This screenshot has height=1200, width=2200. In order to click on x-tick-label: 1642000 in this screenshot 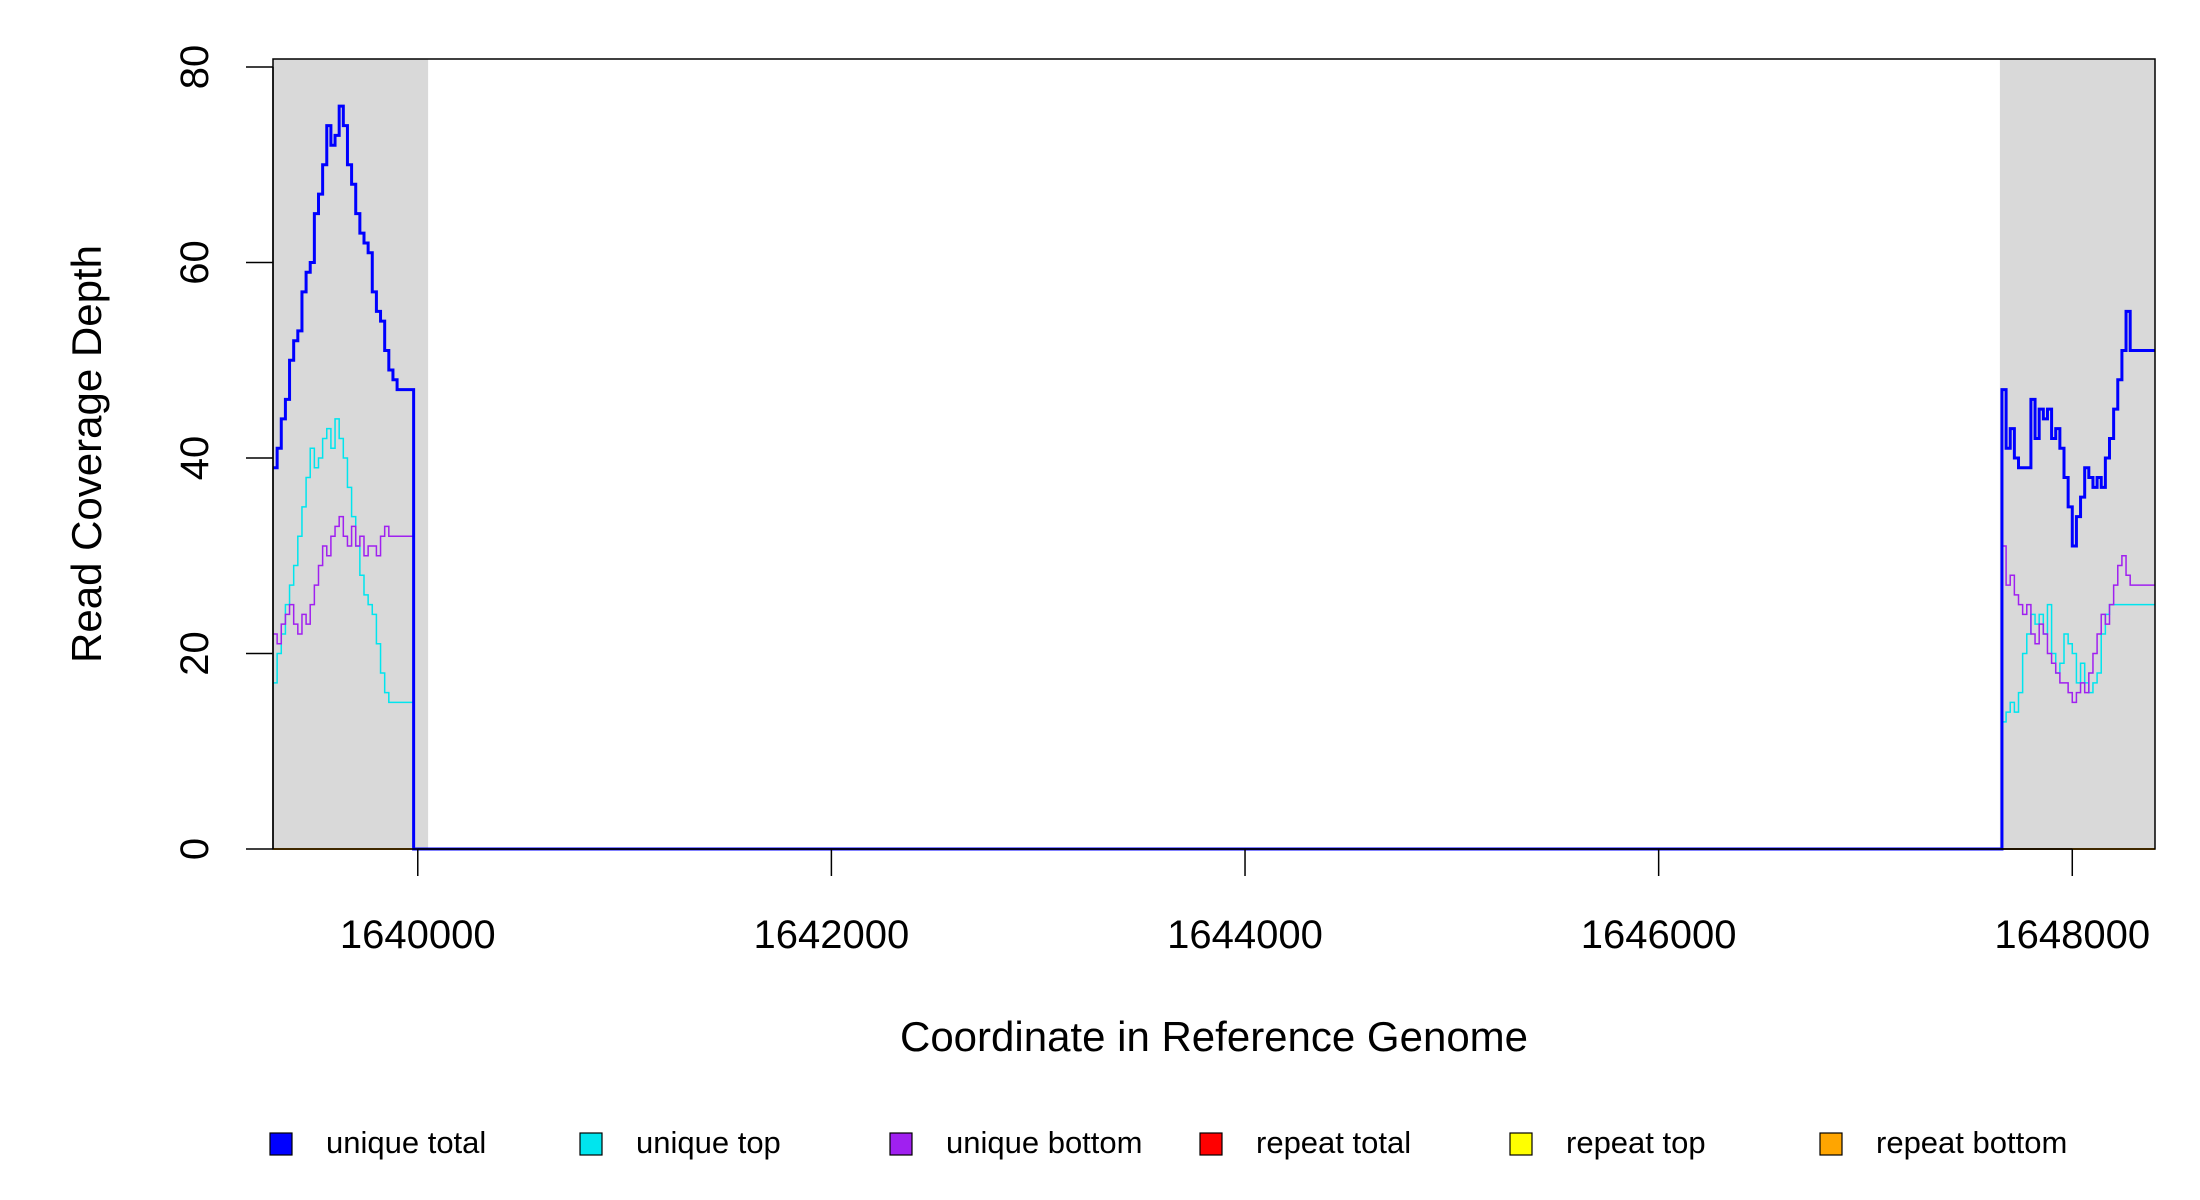, I will do `click(832, 935)`.